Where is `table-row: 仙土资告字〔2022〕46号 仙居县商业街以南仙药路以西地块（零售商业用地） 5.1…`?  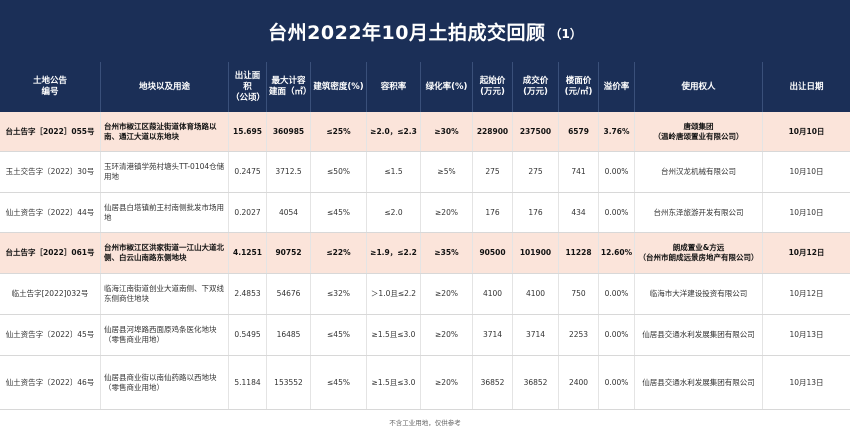 table-row: 仙土资告字〔2022〕46号 仙居县商业街以南仙药路以西地块（零售商业用地） 5.1… is located at coordinates (425, 383).